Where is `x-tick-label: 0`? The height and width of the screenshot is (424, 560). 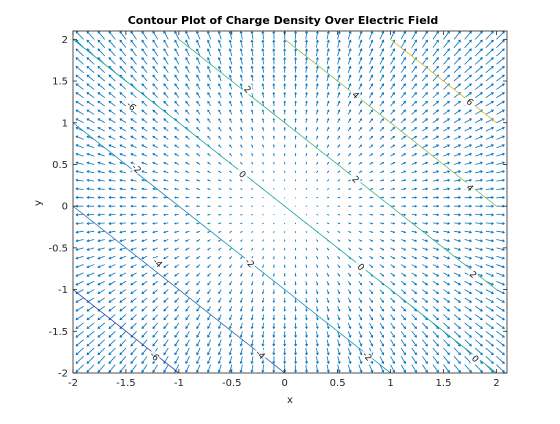
x-tick-label: 0 is located at coordinates (285, 383).